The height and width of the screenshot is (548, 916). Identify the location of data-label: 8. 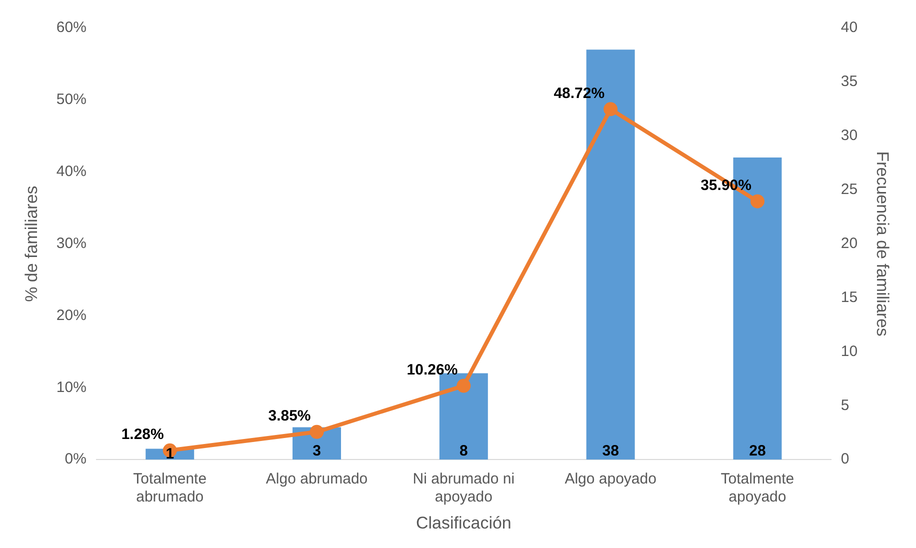
(463, 451).